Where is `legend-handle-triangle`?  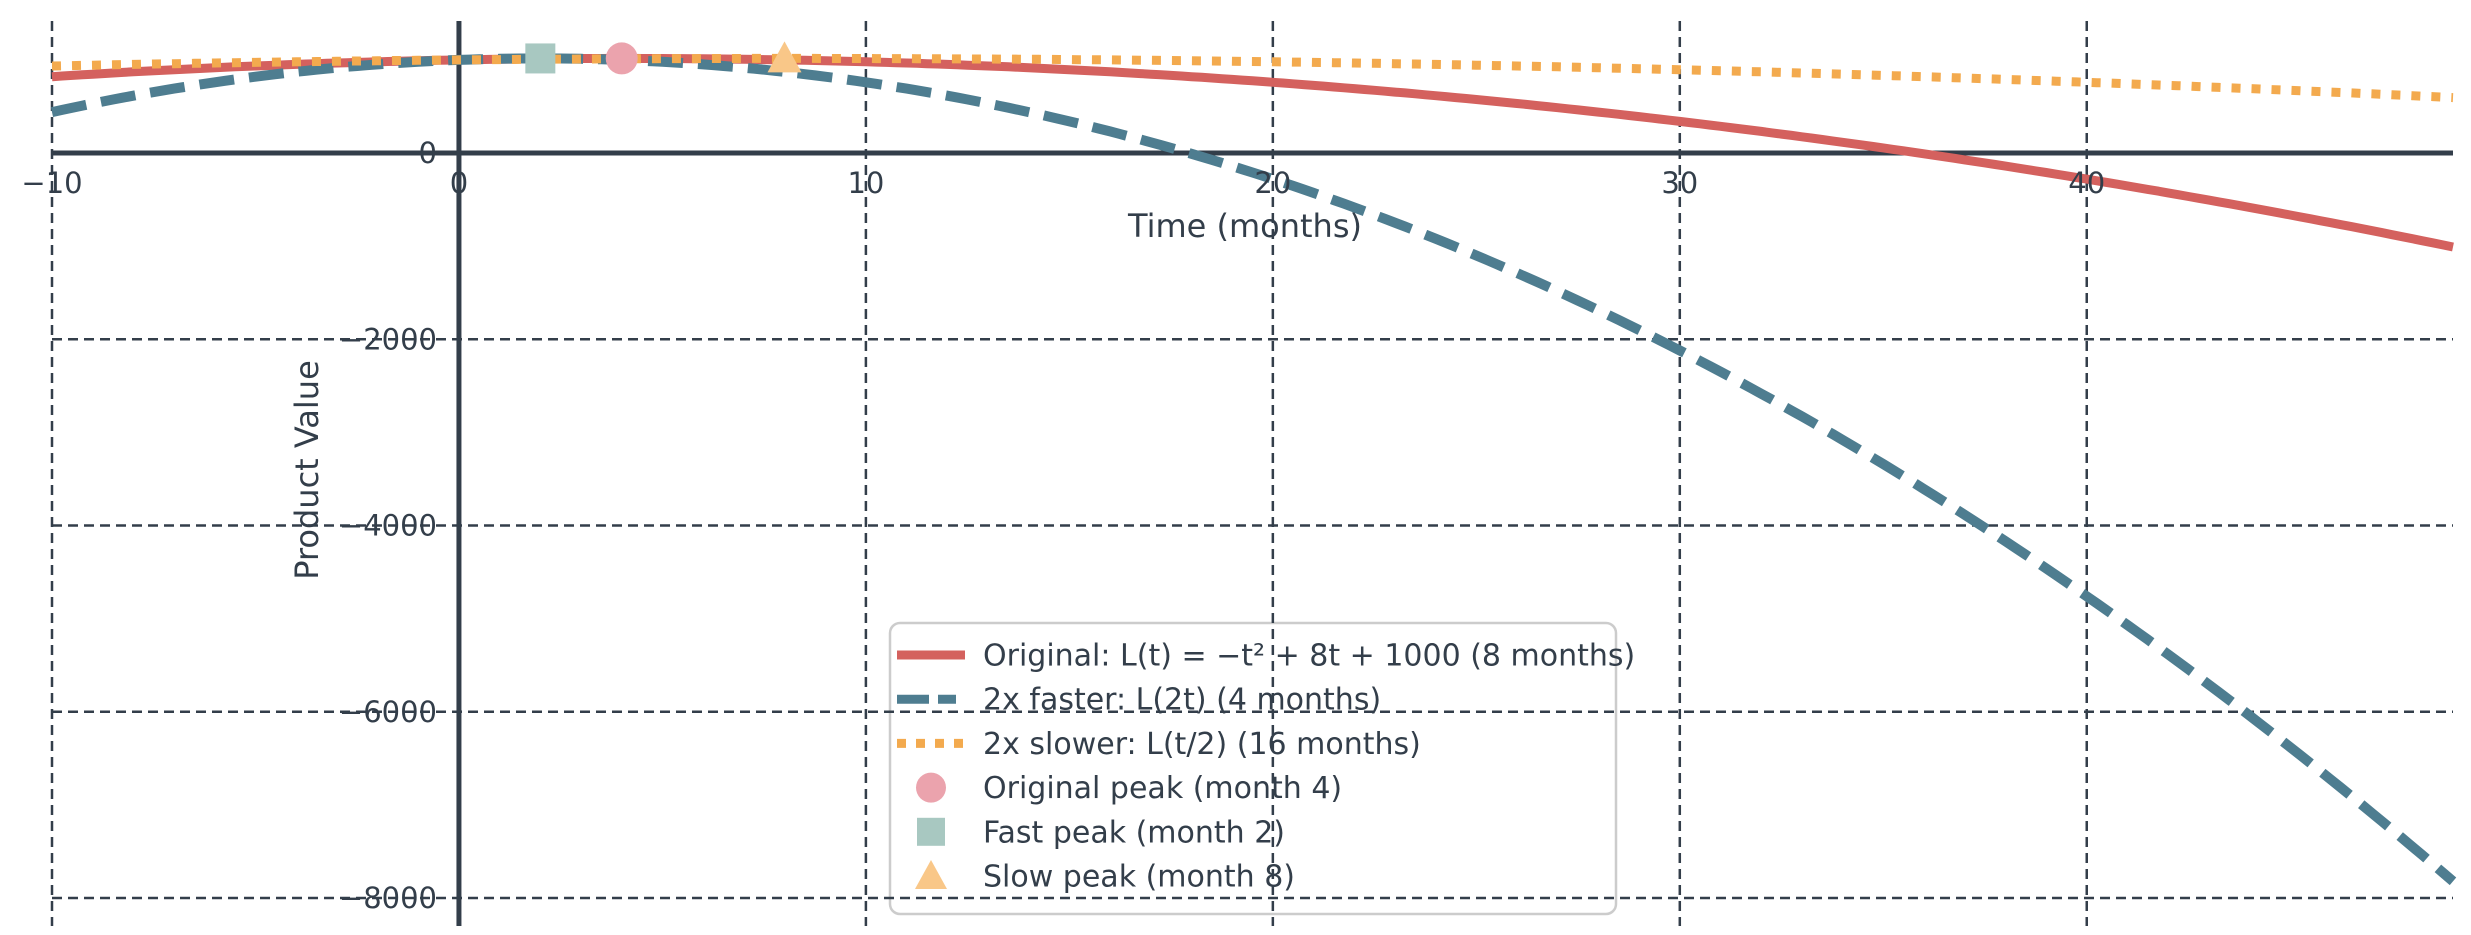 legend-handle-triangle is located at coordinates (931, 874).